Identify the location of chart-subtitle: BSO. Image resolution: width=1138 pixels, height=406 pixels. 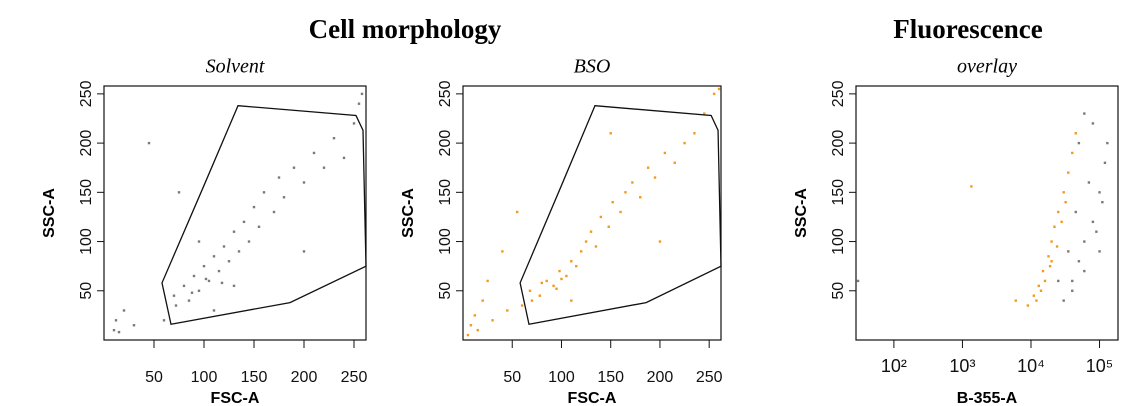
(592, 67).